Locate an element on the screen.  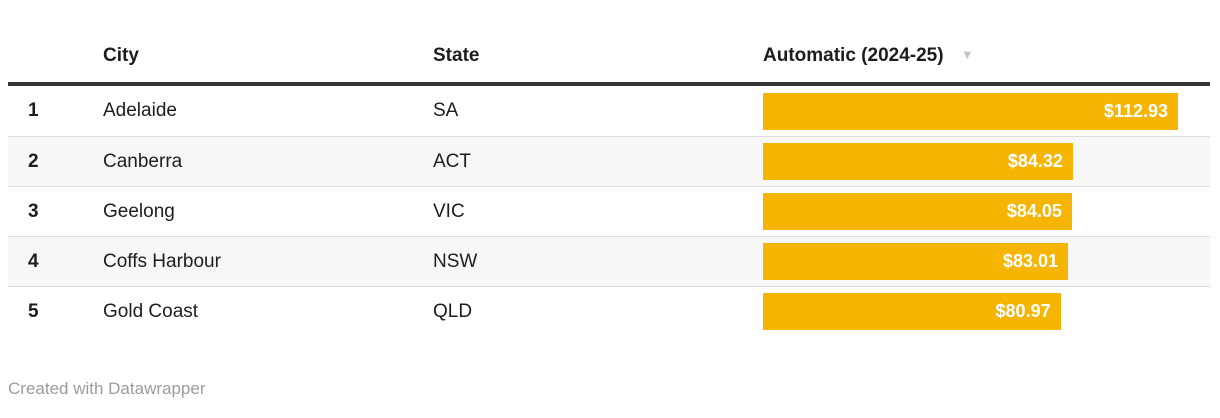
state-cell: ACT is located at coordinates (452, 161).